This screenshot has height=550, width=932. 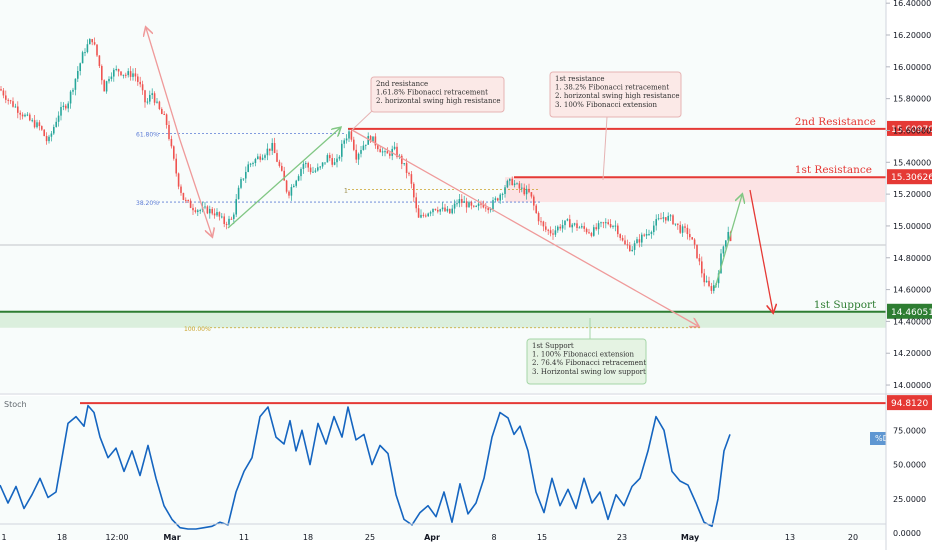 I want to click on price-tick-label: 14.00000, so click(x=912, y=385).